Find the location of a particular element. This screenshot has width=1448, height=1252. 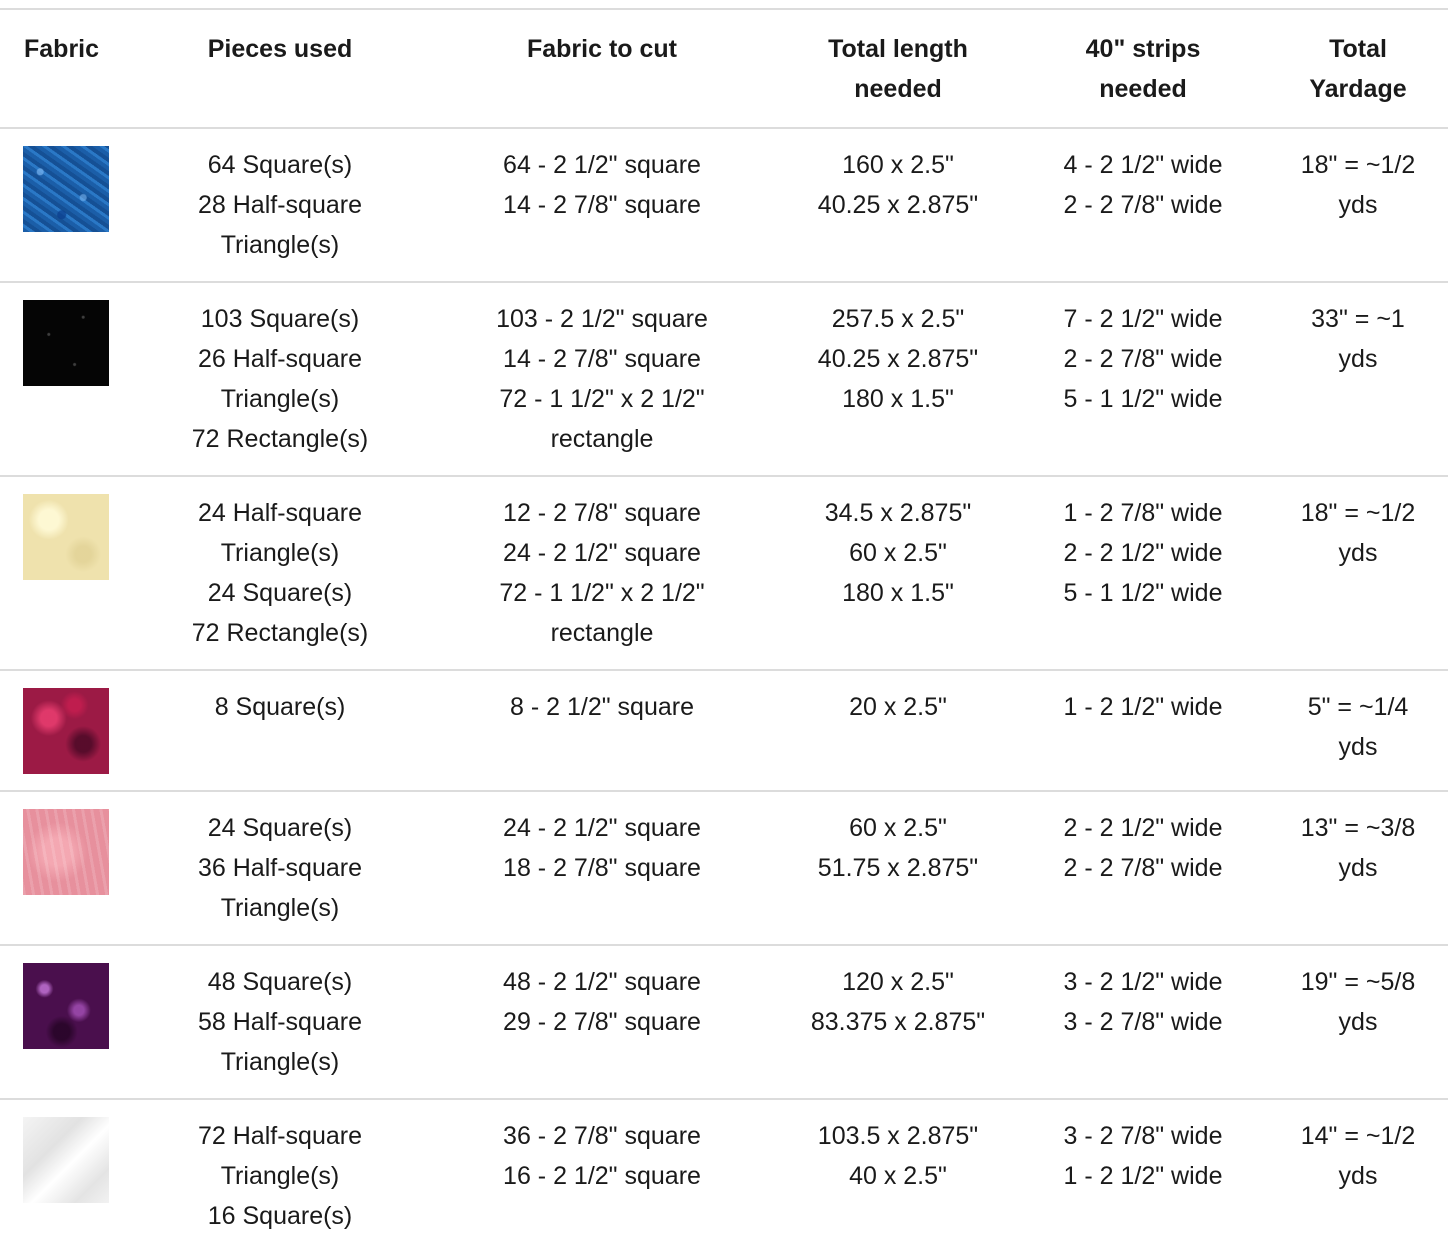

length-line: 103.5 x 2.875" is located at coordinates (898, 1136).